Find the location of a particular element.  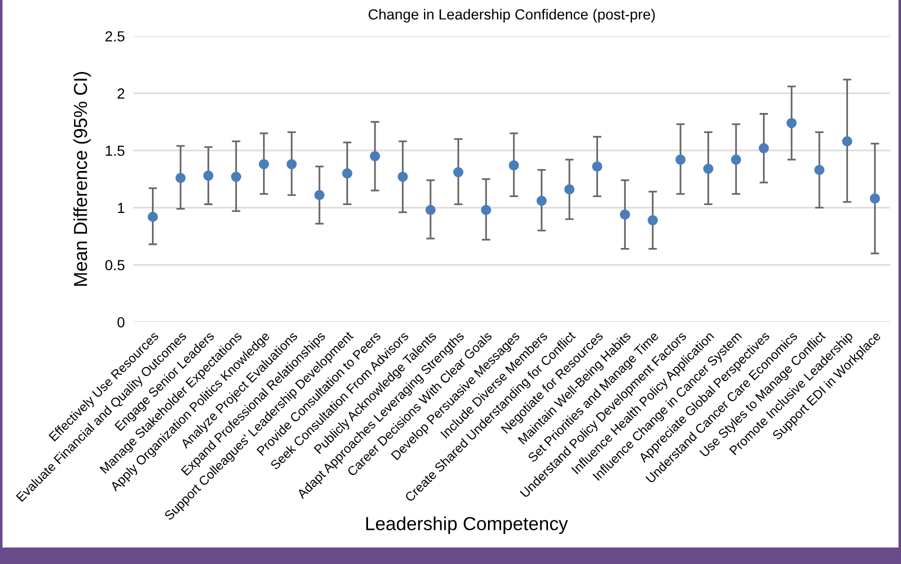

y-axis-title: Mean Difference (95% CI) is located at coordinates (82, 179).